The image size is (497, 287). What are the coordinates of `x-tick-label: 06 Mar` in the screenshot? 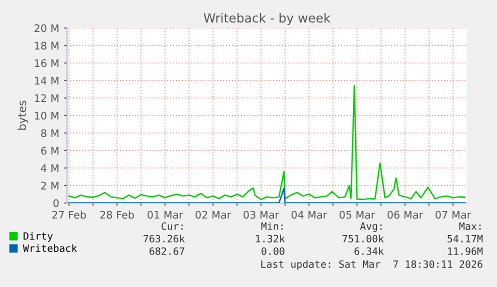 It's located at (406, 214).